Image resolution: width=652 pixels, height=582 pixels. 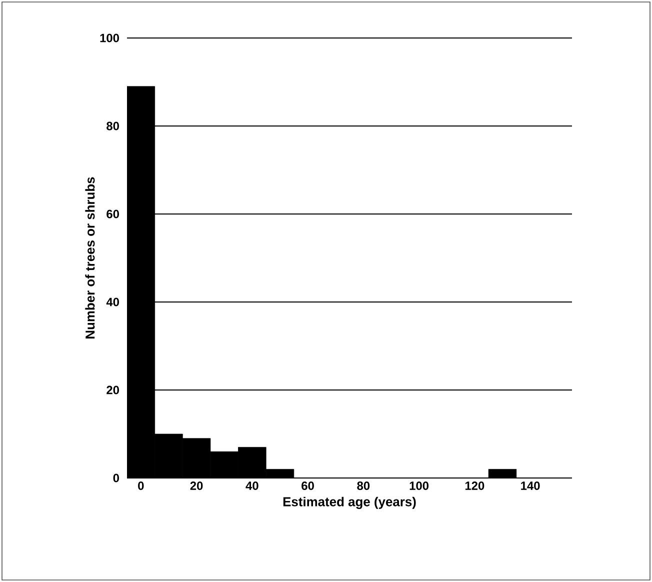 What do you see at coordinates (349, 502) in the screenshot?
I see `x-axis-title: Estimated age (years)` at bounding box center [349, 502].